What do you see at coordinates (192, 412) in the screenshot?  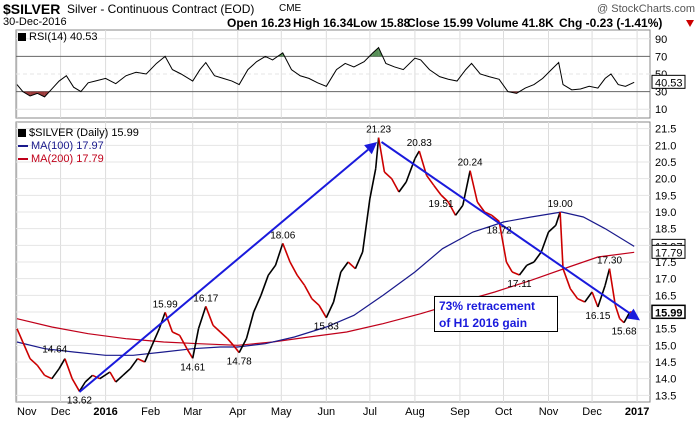 I see `x-tick-label: Mar` at bounding box center [192, 412].